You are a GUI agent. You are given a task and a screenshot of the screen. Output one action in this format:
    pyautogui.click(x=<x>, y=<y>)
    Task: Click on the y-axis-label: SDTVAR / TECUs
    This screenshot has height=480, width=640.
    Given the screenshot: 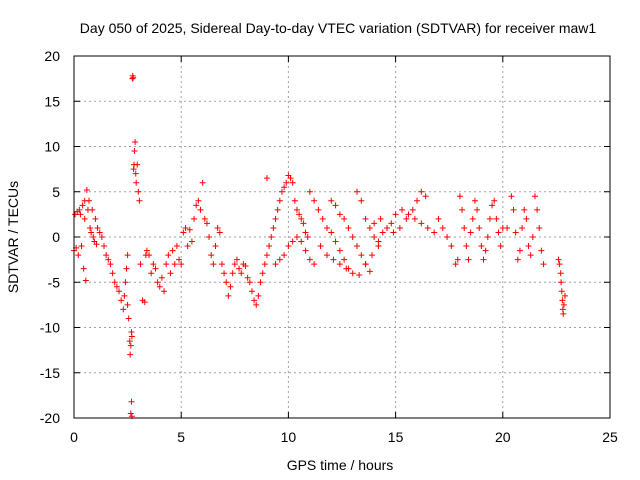 What is the action you would take?
    pyautogui.click(x=13, y=237)
    